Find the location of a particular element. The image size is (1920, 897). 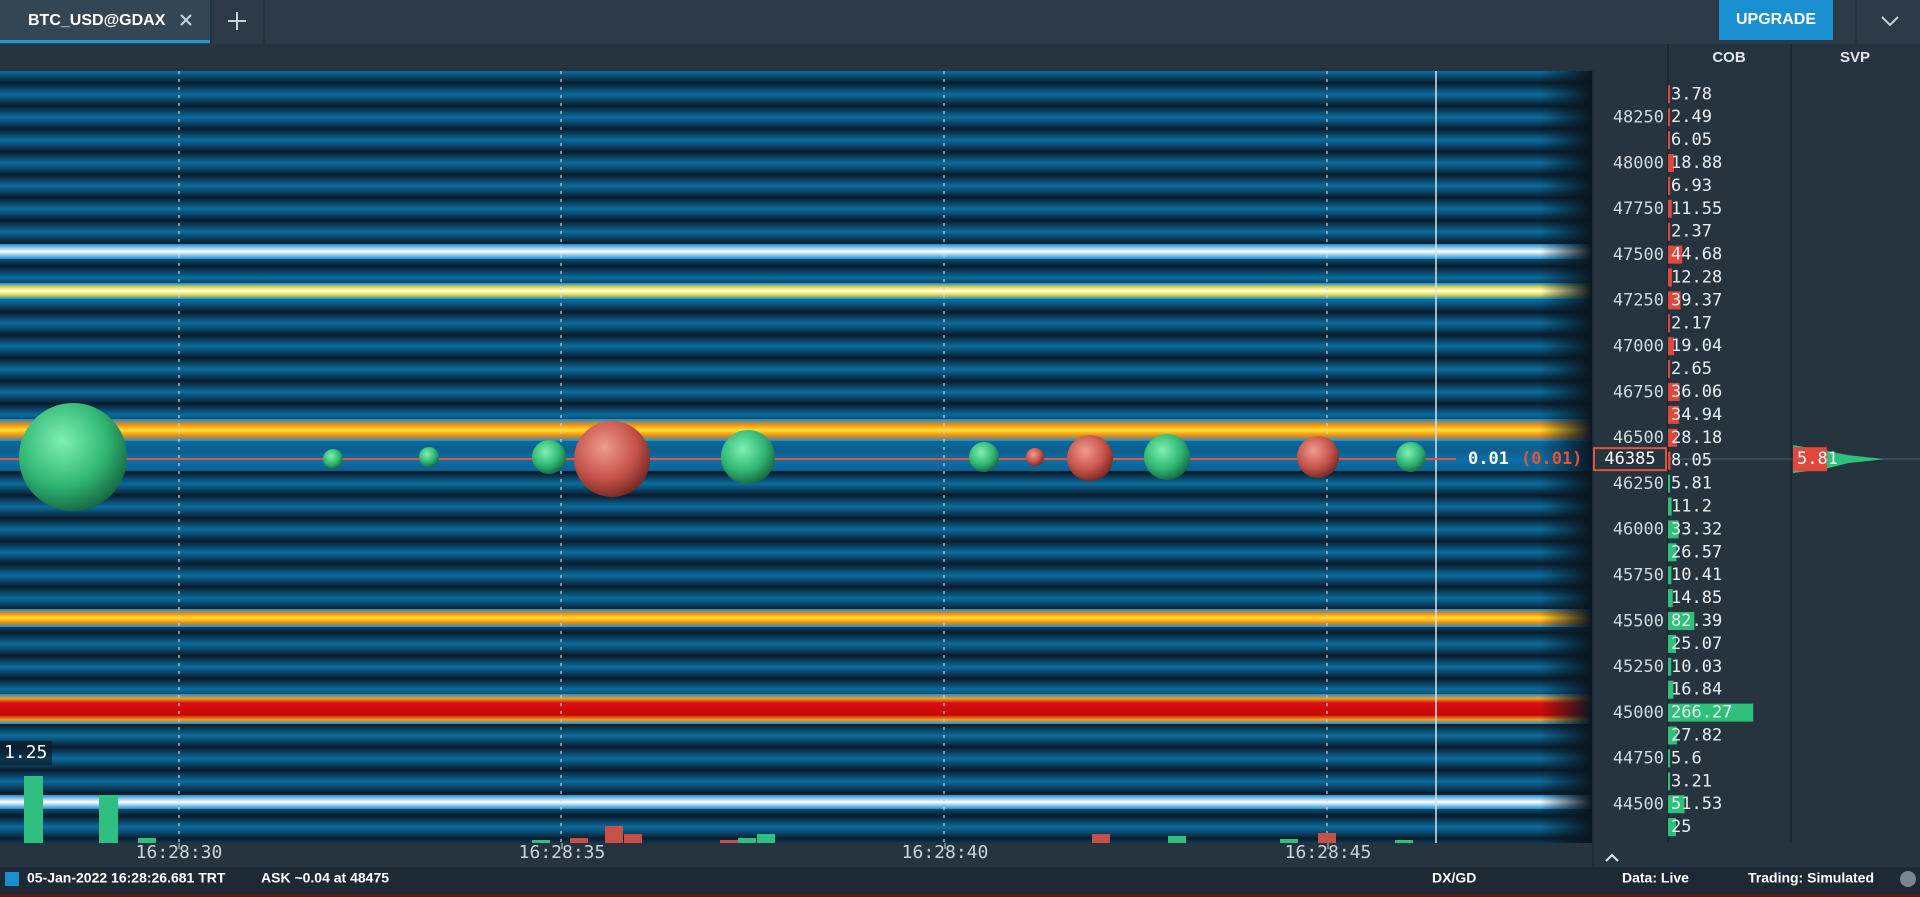

cob-size: 2.17 is located at coordinates (1691, 323).